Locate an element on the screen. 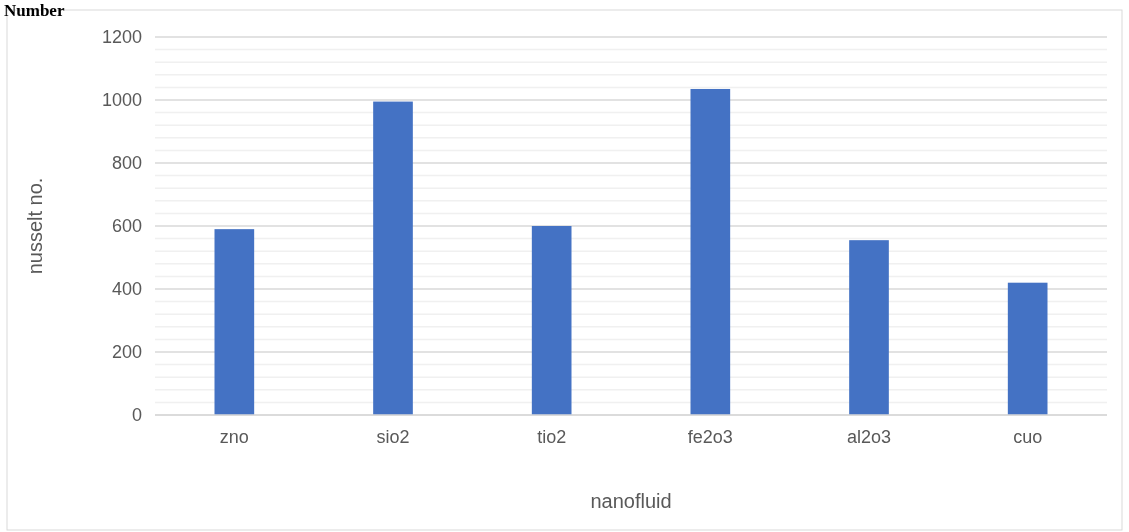 The image size is (1129, 532). y-tick-label: 0 is located at coordinates (136, 415).